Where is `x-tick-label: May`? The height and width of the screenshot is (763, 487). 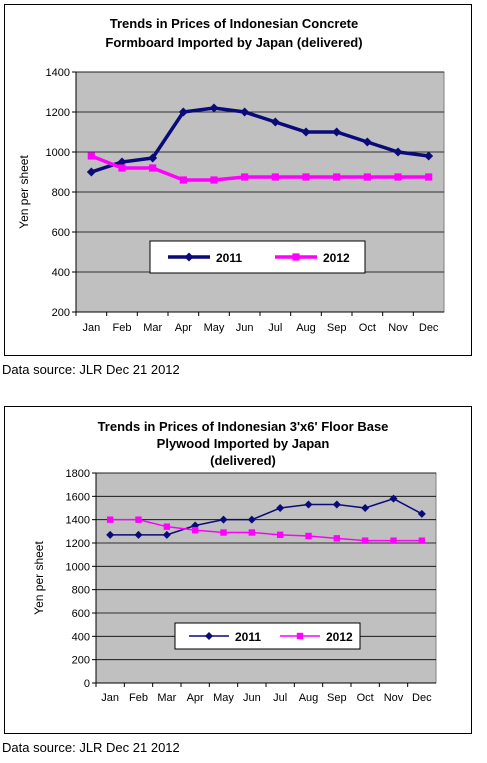 x-tick-label: May is located at coordinates (214, 328).